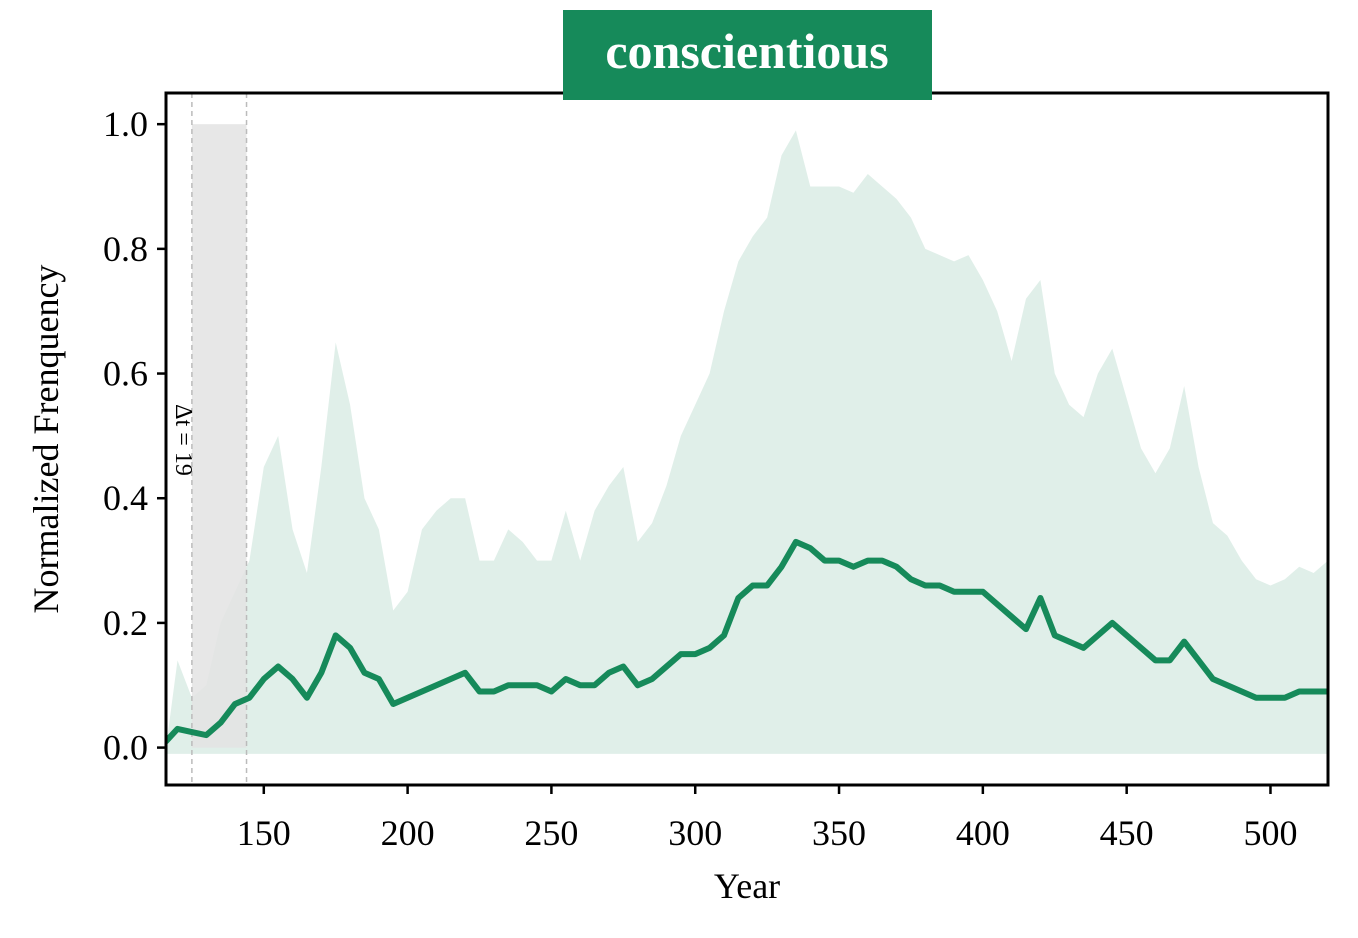 The width and height of the screenshot is (1358, 938). What do you see at coordinates (551, 833) in the screenshot?
I see `x-tick-label: 250` at bounding box center [551, 833].